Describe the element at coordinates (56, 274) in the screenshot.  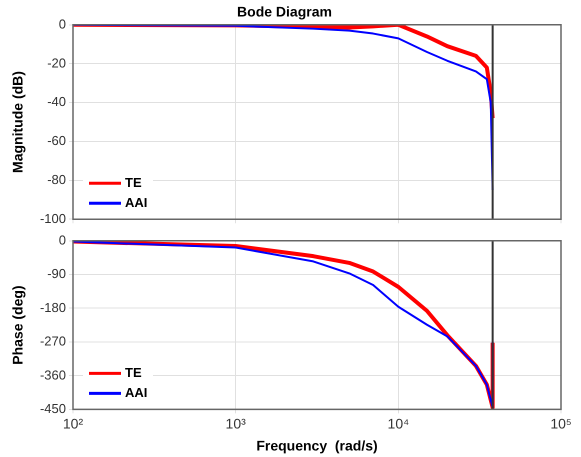
I see `y-tick-label: -90` at that location.